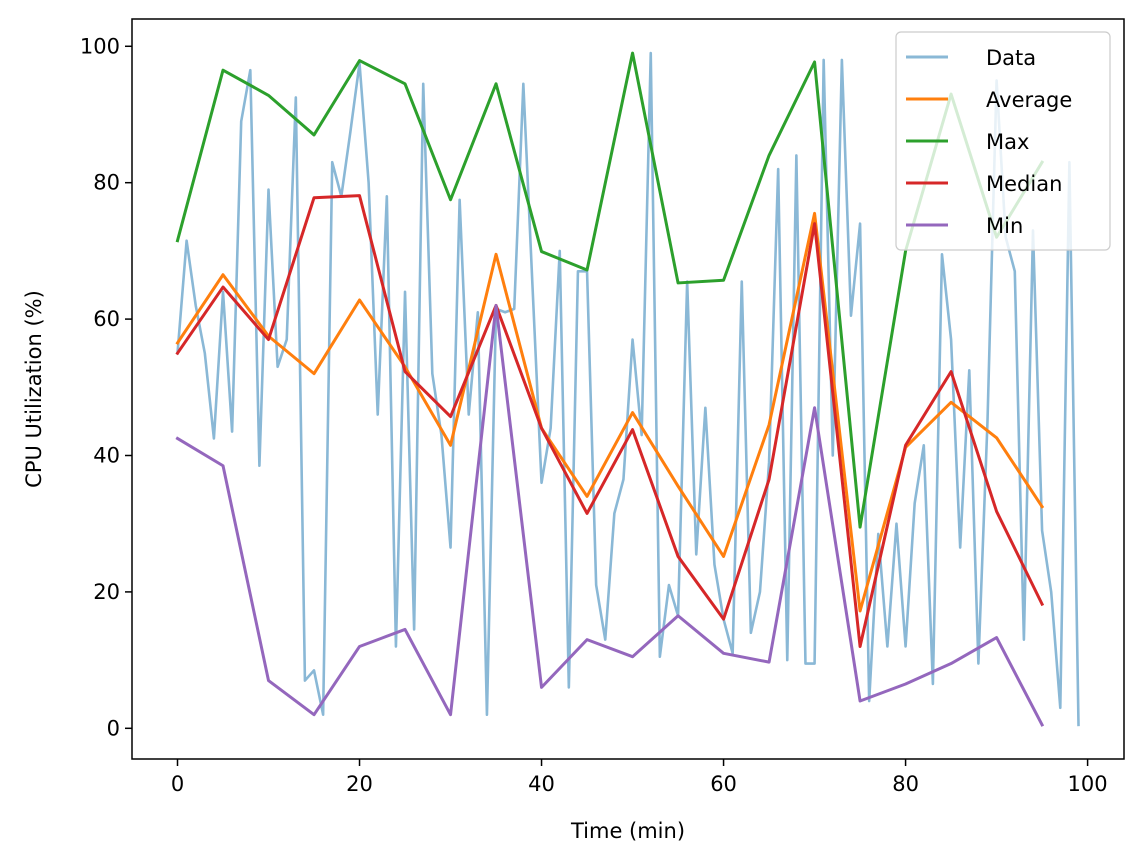  I want to click on x-axis-label: Time (min), so click(627, 831).